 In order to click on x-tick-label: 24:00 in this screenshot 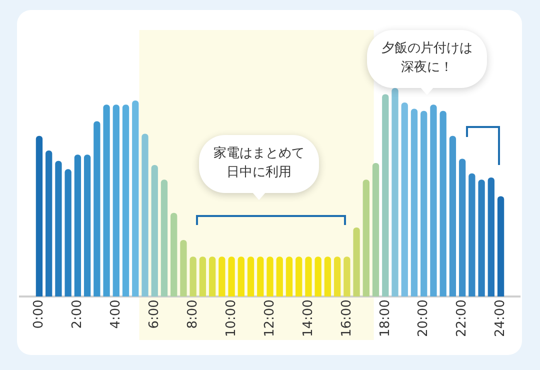, I will do `click(500, 319)`.